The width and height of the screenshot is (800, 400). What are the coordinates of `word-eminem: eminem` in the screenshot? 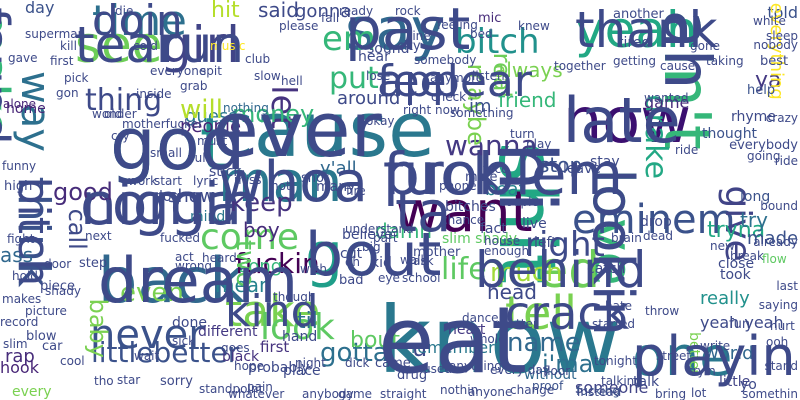 It's located at (654, 220).